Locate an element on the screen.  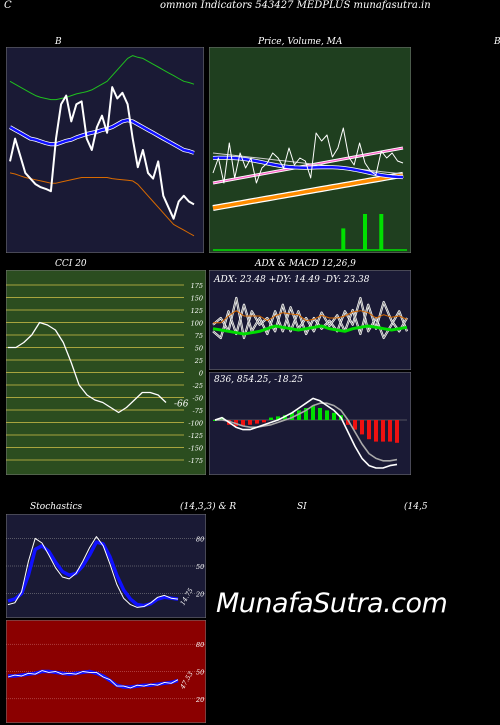
price-panel is located at coordinates (310, 150).